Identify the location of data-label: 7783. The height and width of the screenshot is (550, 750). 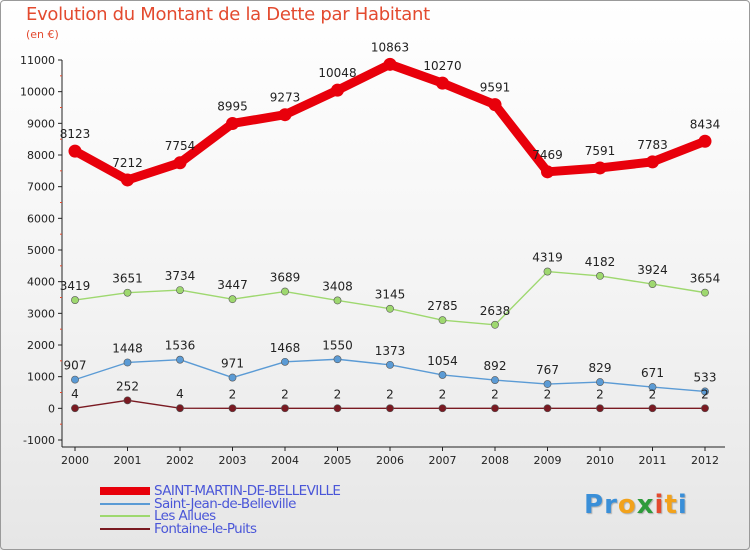
(652, 145).